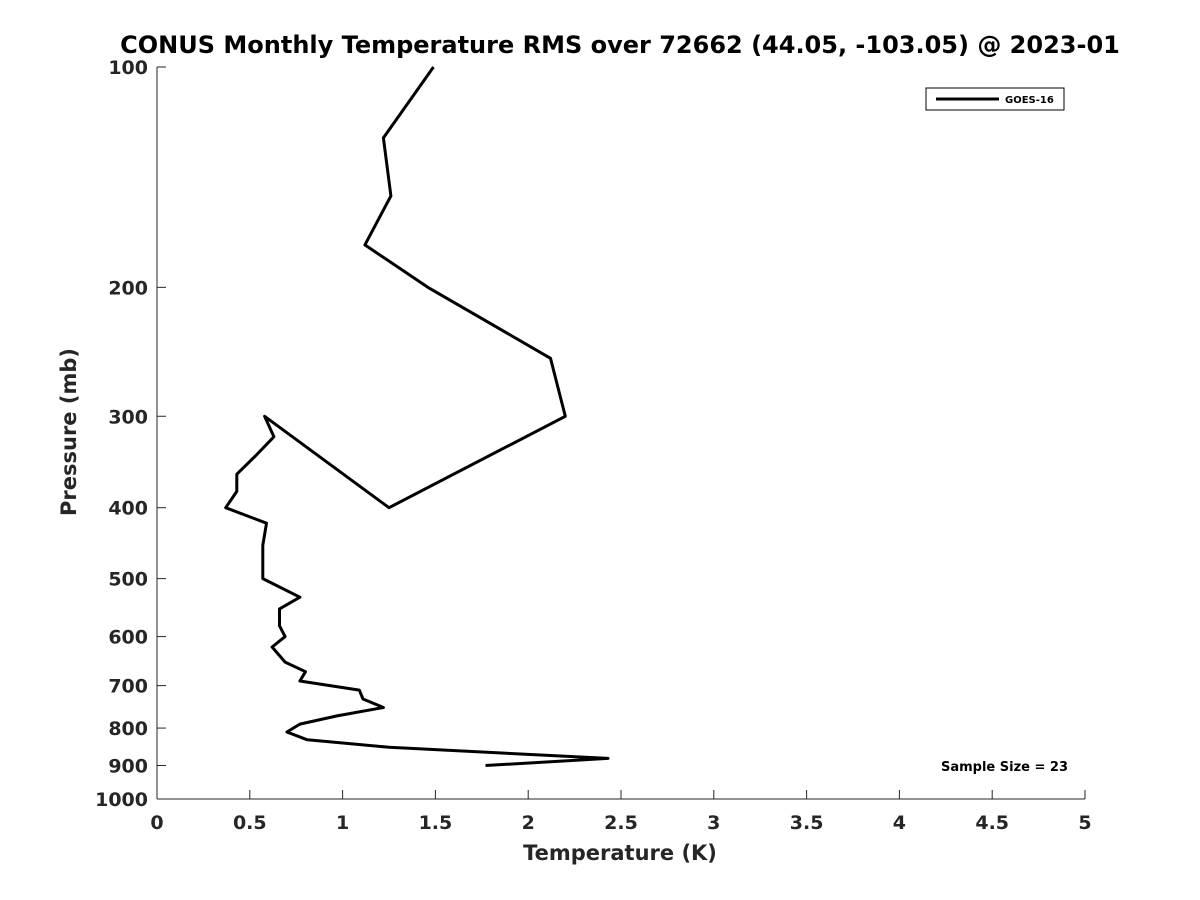 The height and width of the screenshot is (900, 1200). I want to click on x-tick-label: 4, so click(899, 823).